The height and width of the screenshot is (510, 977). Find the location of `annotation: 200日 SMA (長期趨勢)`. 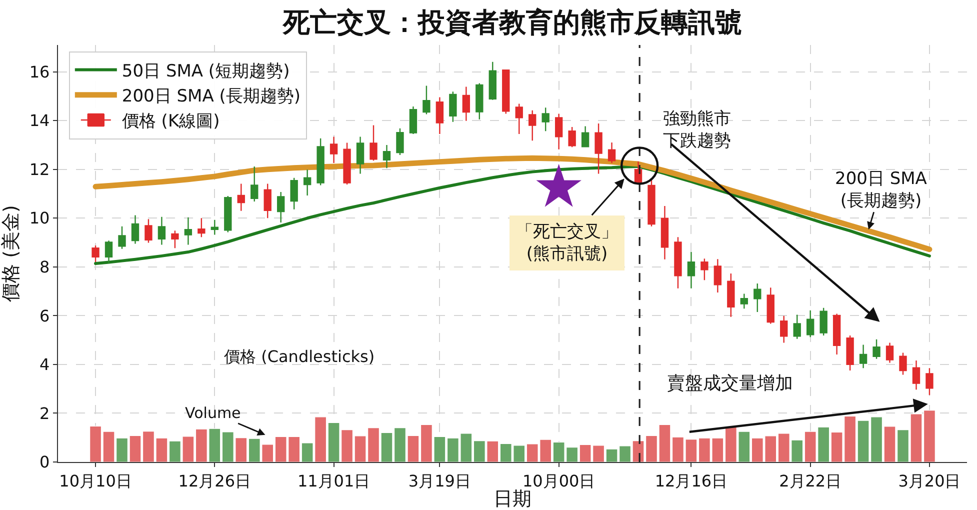

annotation: 200日 SMA (長期趨勢) is located at coordinates (881, 190).